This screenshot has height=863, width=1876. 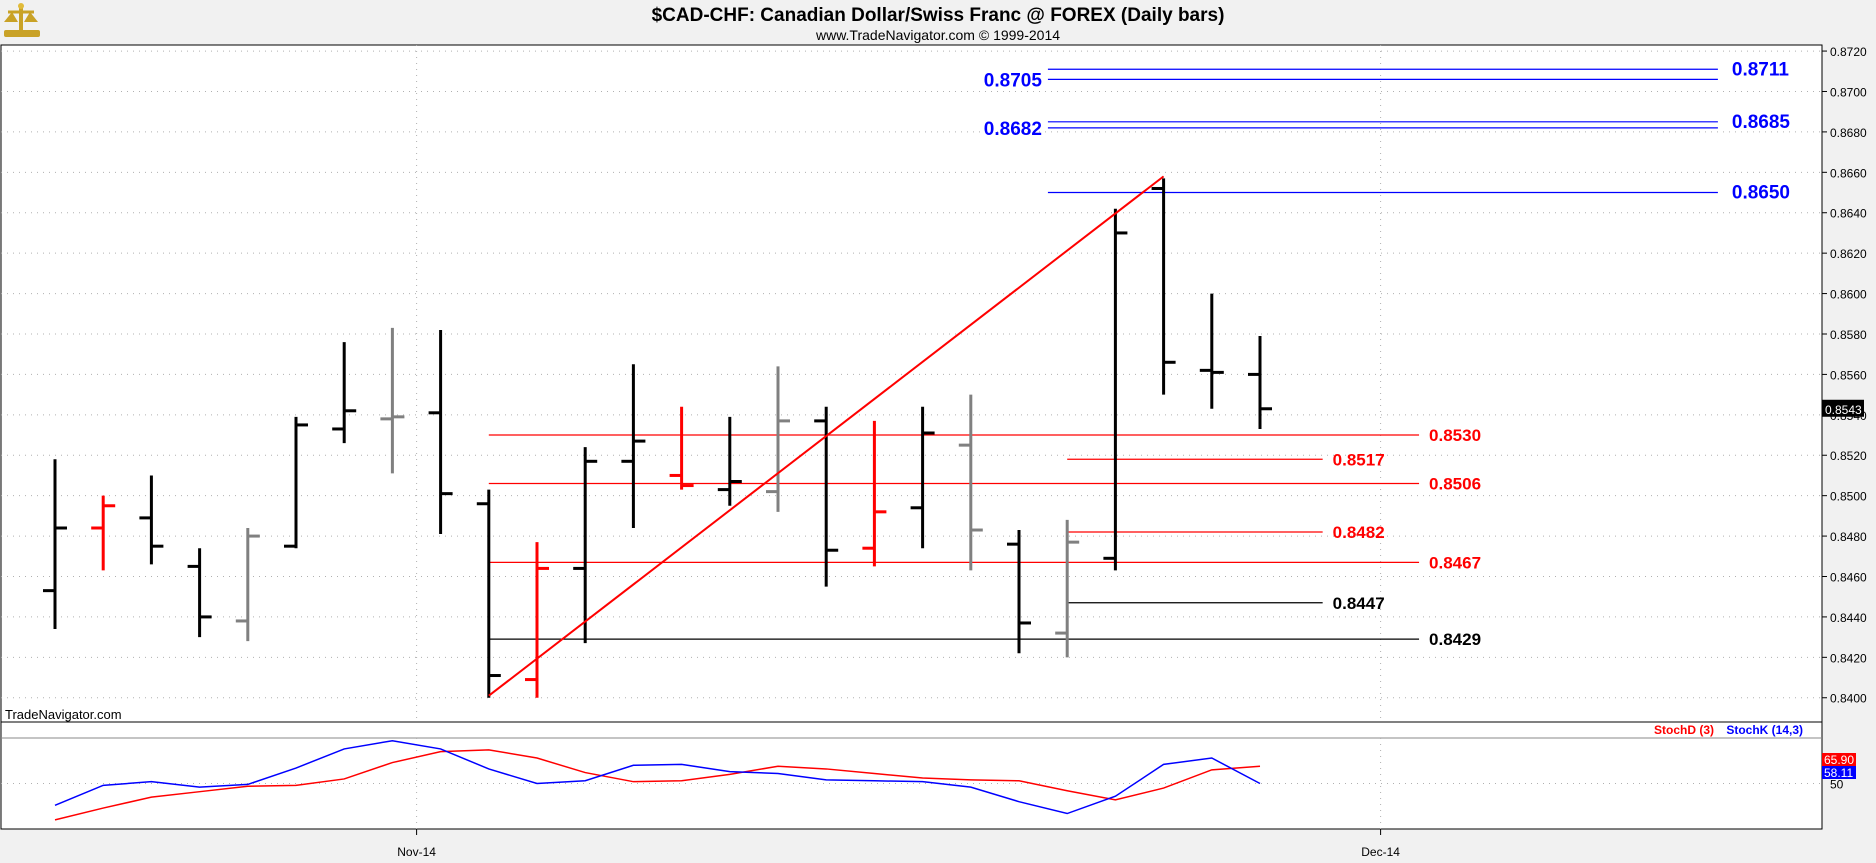 I want to click on stochastic-last-label: 58.11, so click(x=1838, y=773).